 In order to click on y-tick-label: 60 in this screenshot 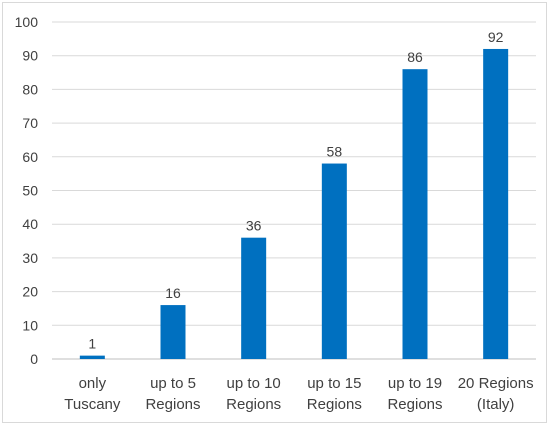, I will do `click(30, 157)`.